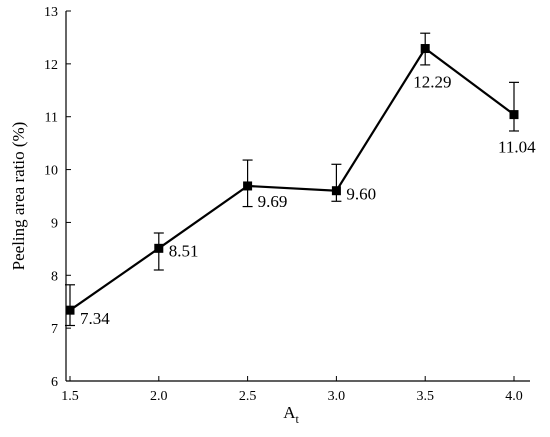 The image size is (550, 437). I want to click on x-axis-title: At, so click(291, 414).